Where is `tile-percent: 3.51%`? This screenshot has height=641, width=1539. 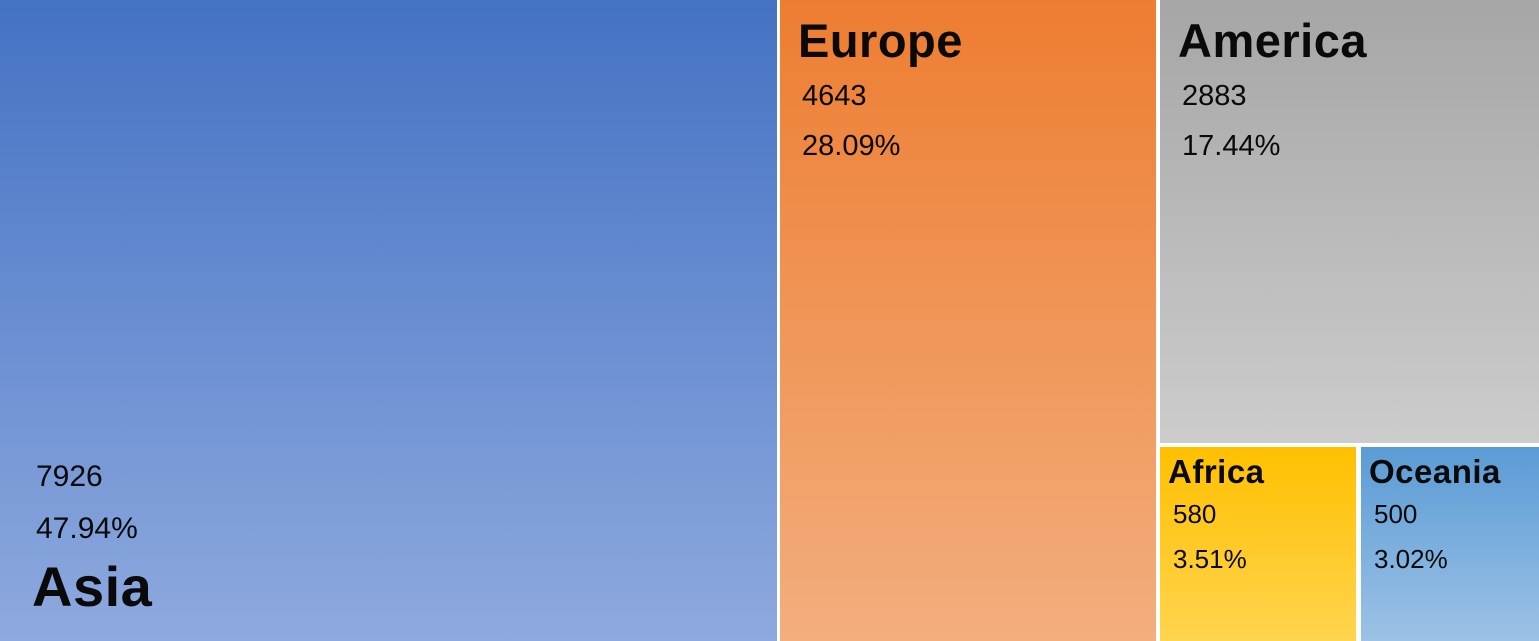 tile-percent: 3.51% is located at coordinates (1210, 558).